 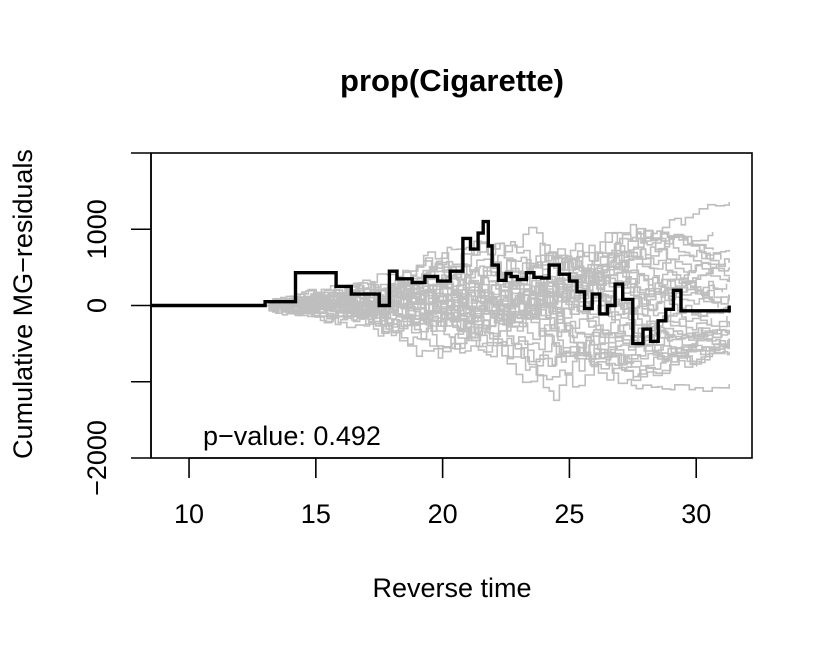 What do you see at coordinates (117, 324) in the screenshot?
I see `y-axis: −2000 0 1000` at bounding box center [117, 324].